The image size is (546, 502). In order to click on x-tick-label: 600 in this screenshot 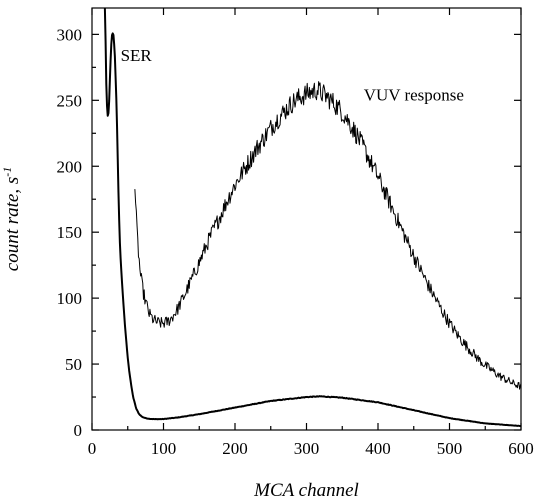, I will do `click(521, 448)`.